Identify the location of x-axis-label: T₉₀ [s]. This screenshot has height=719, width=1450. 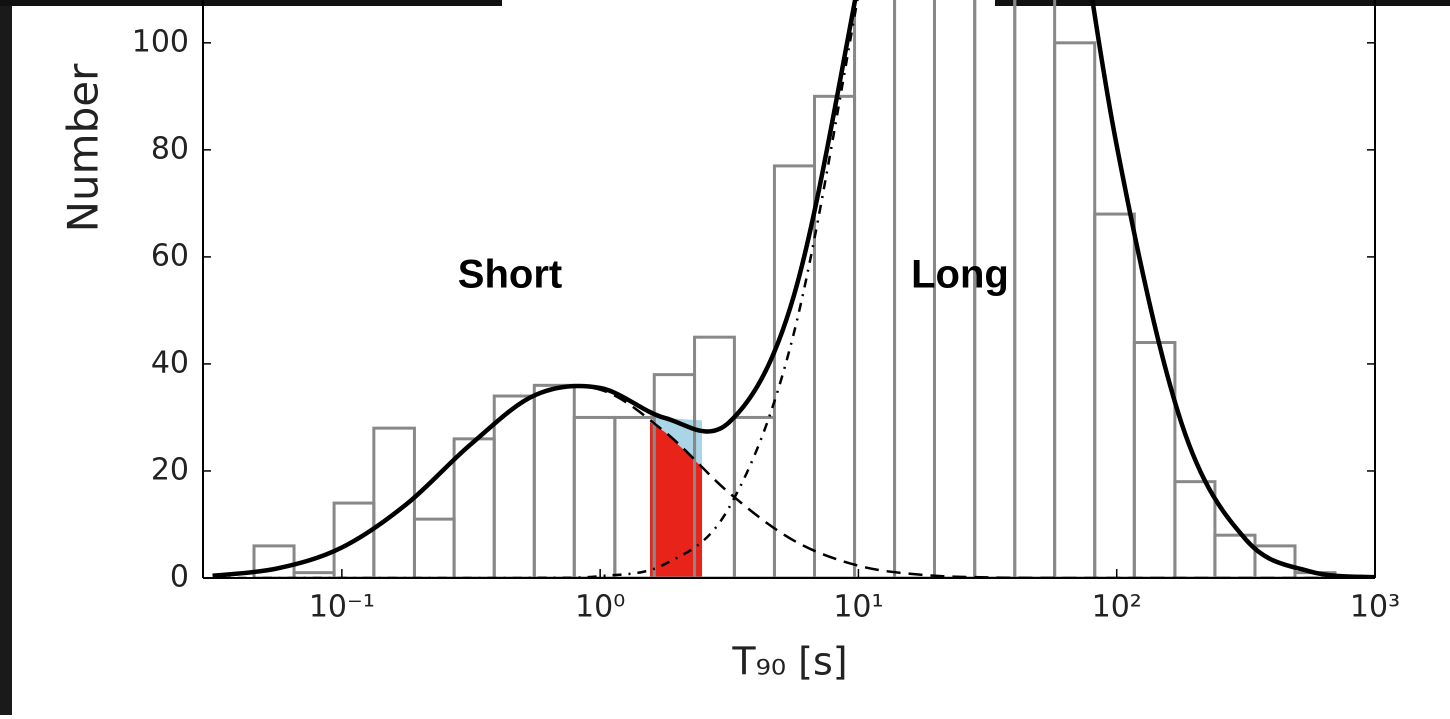
(789, 662).